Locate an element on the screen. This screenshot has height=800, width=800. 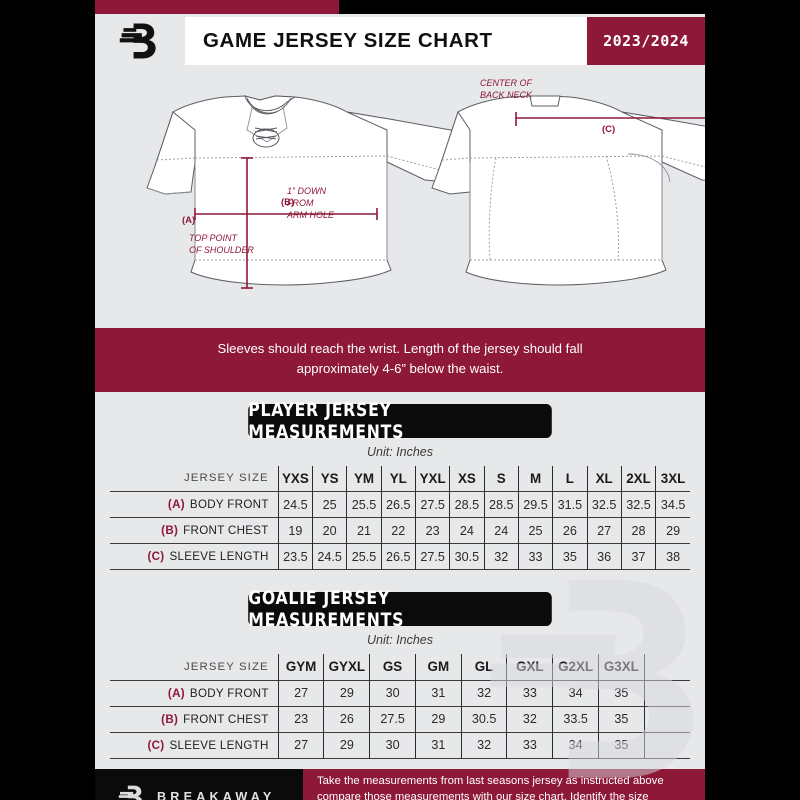
table-header-row: JERSEY SIZE YXS YS YM YL YXL XS S M L XL 2XL 3XL is located at coordinates (400, 478).